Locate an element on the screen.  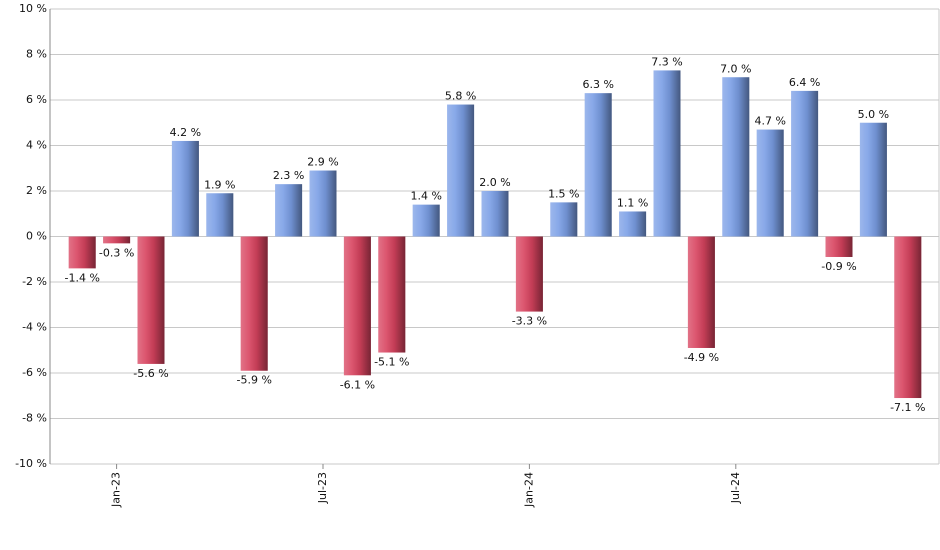
value-label: 7.0 % is located at coordinates (735, 68).